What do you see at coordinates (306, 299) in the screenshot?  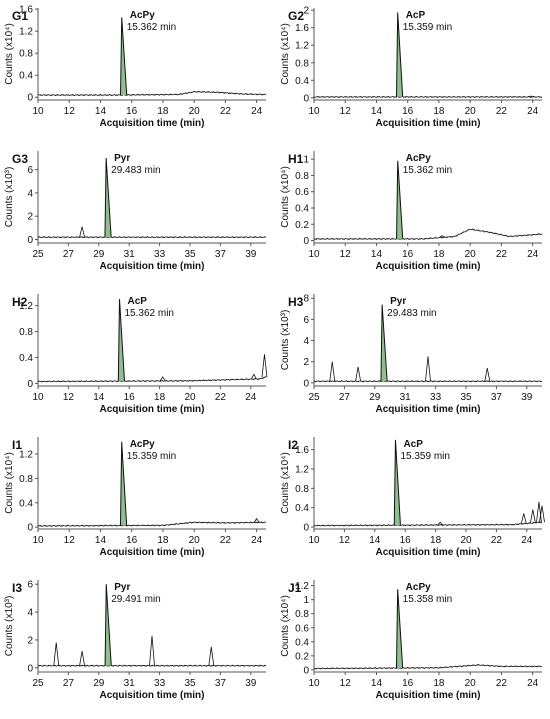 I see `y-tick-label: 8` at bounding box center [306, 299].